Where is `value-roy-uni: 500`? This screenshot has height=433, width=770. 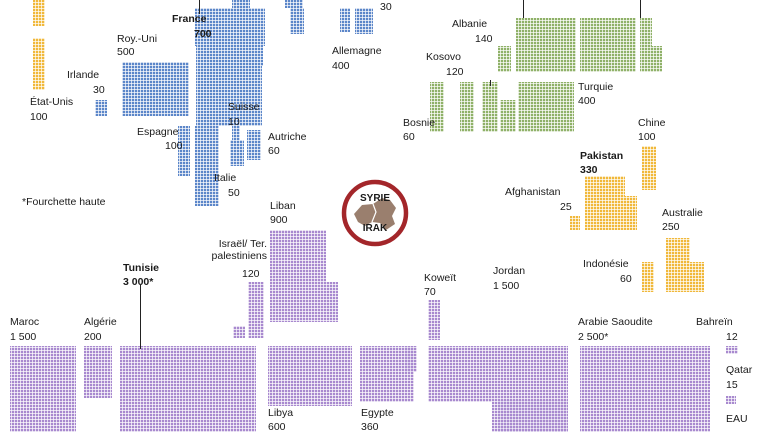
value-roy-uni: 500 is located at coordinates (126, 52).